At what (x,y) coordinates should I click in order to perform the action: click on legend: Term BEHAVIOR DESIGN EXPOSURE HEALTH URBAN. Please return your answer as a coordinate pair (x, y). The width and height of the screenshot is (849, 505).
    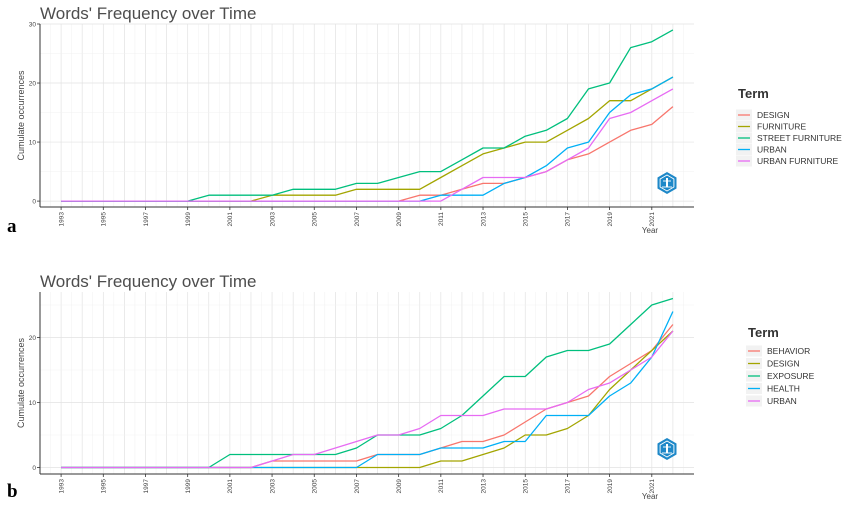
    Looking at the image, I should click on (780, 366).